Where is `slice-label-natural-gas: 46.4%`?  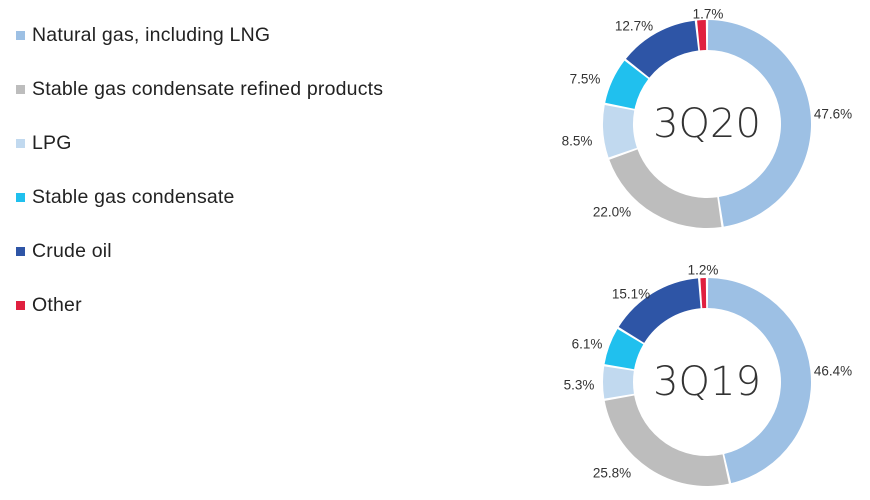 slice-label-natural-gas: 46.4% is located at coordinates (833, 371).